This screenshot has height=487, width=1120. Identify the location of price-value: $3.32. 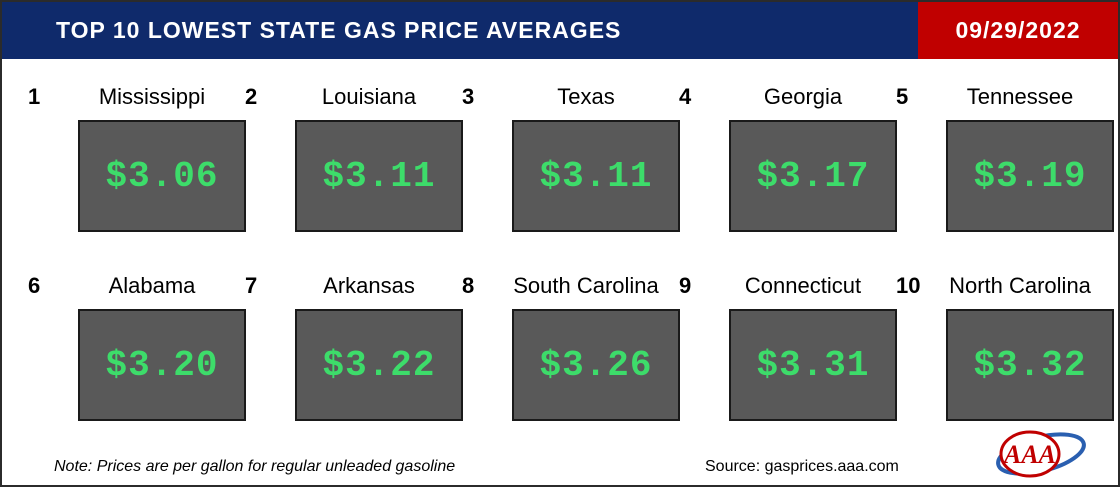
(1030, 365).